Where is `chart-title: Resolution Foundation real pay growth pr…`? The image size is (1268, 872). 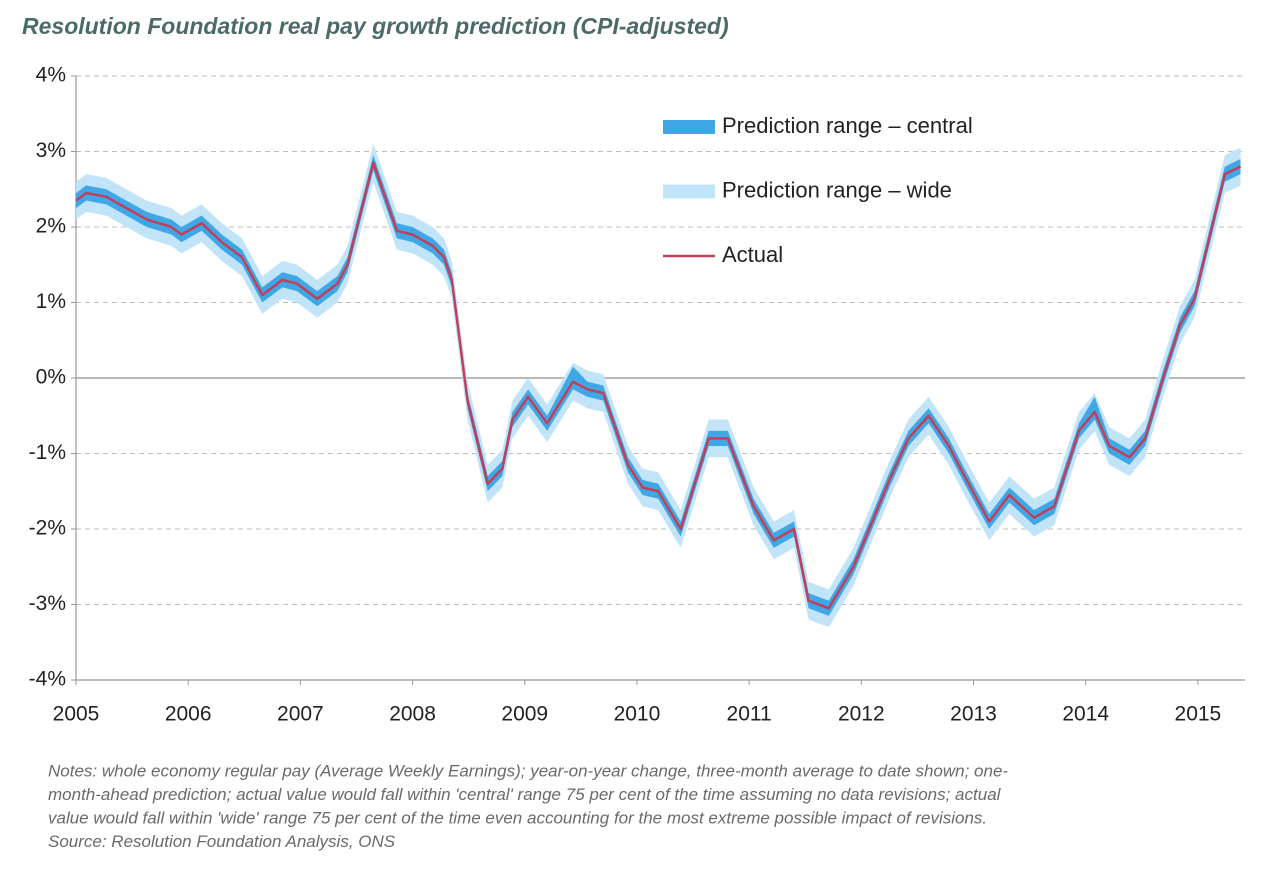 chart-title: Resolution Foundation real pay growth pr… is located at coordinates (375, 26).